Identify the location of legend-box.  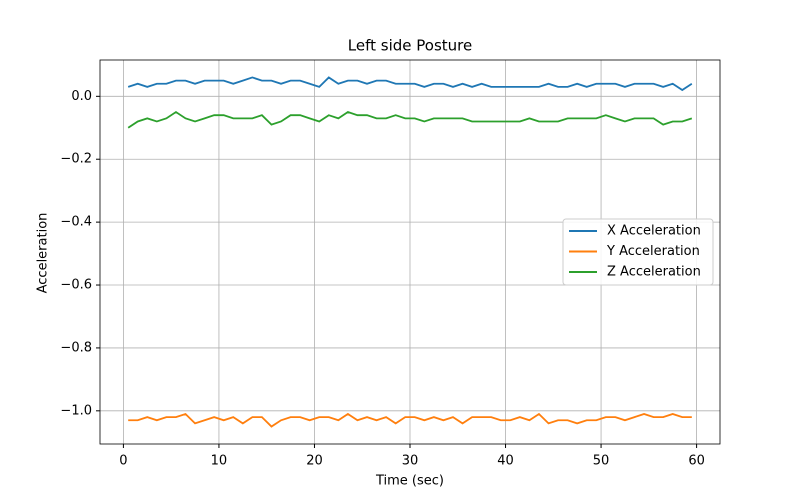
(638, 252).